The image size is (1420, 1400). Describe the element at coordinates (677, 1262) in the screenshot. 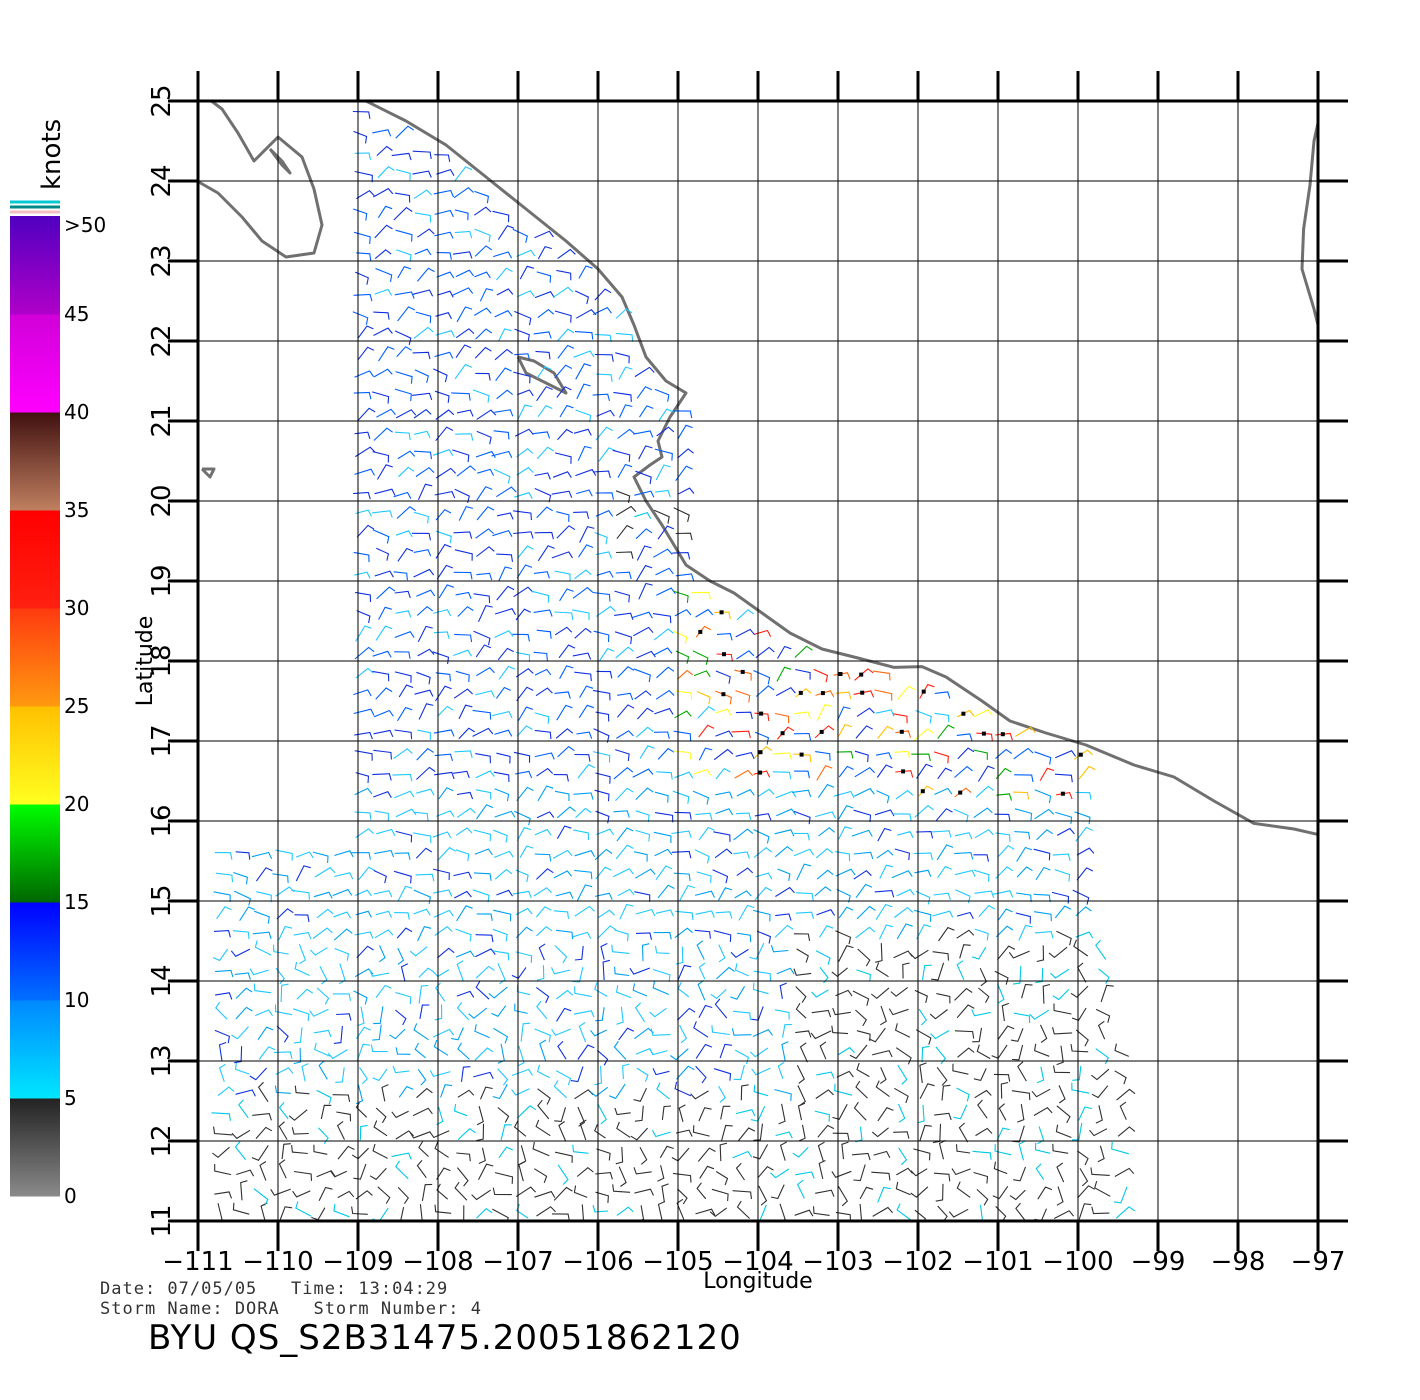

I see `lon-tick-label: −105` at that location.